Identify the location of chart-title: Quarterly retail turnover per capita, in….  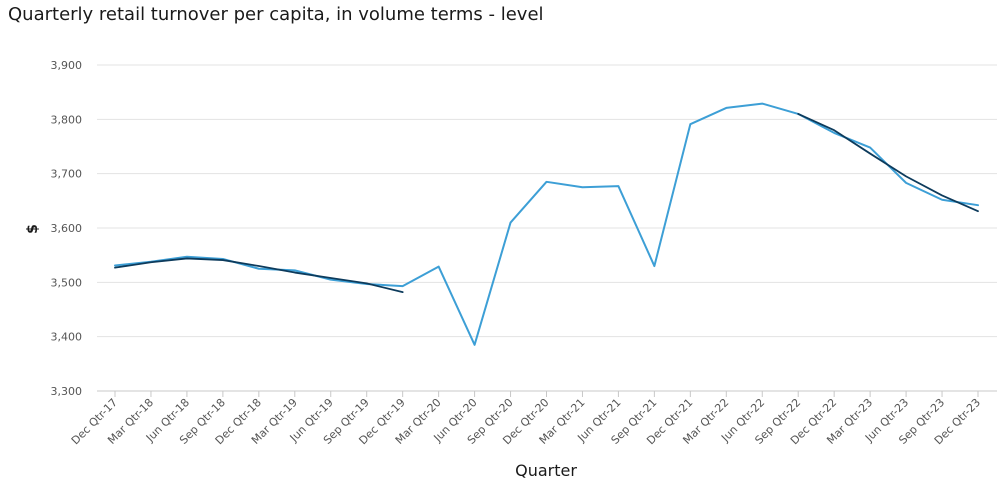
(276, 14).